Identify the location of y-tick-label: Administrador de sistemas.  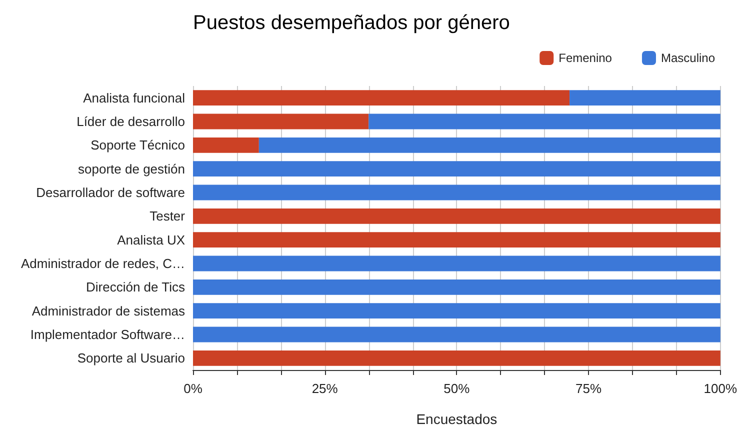
(109, 310).